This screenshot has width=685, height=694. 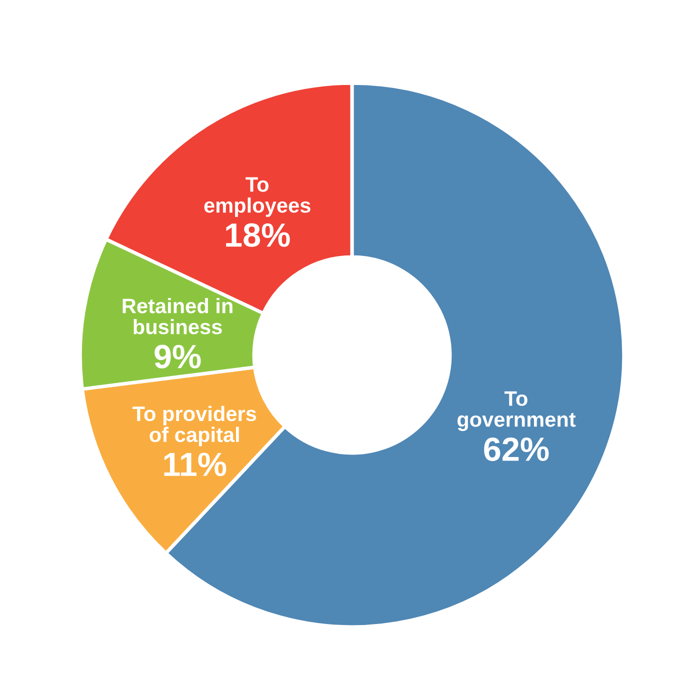 I want to click on slice-label: Retained in business, so click(x=177, y=316).